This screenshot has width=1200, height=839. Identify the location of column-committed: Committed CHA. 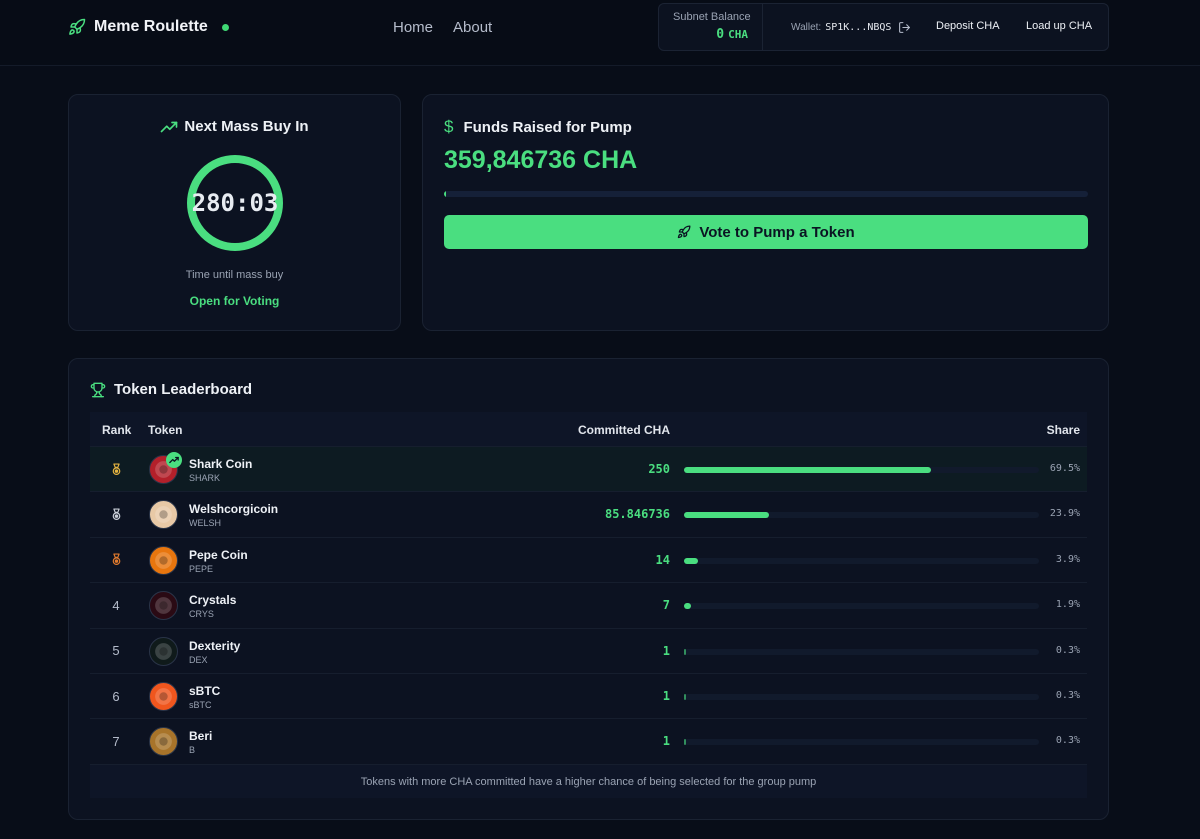
(624, 430).